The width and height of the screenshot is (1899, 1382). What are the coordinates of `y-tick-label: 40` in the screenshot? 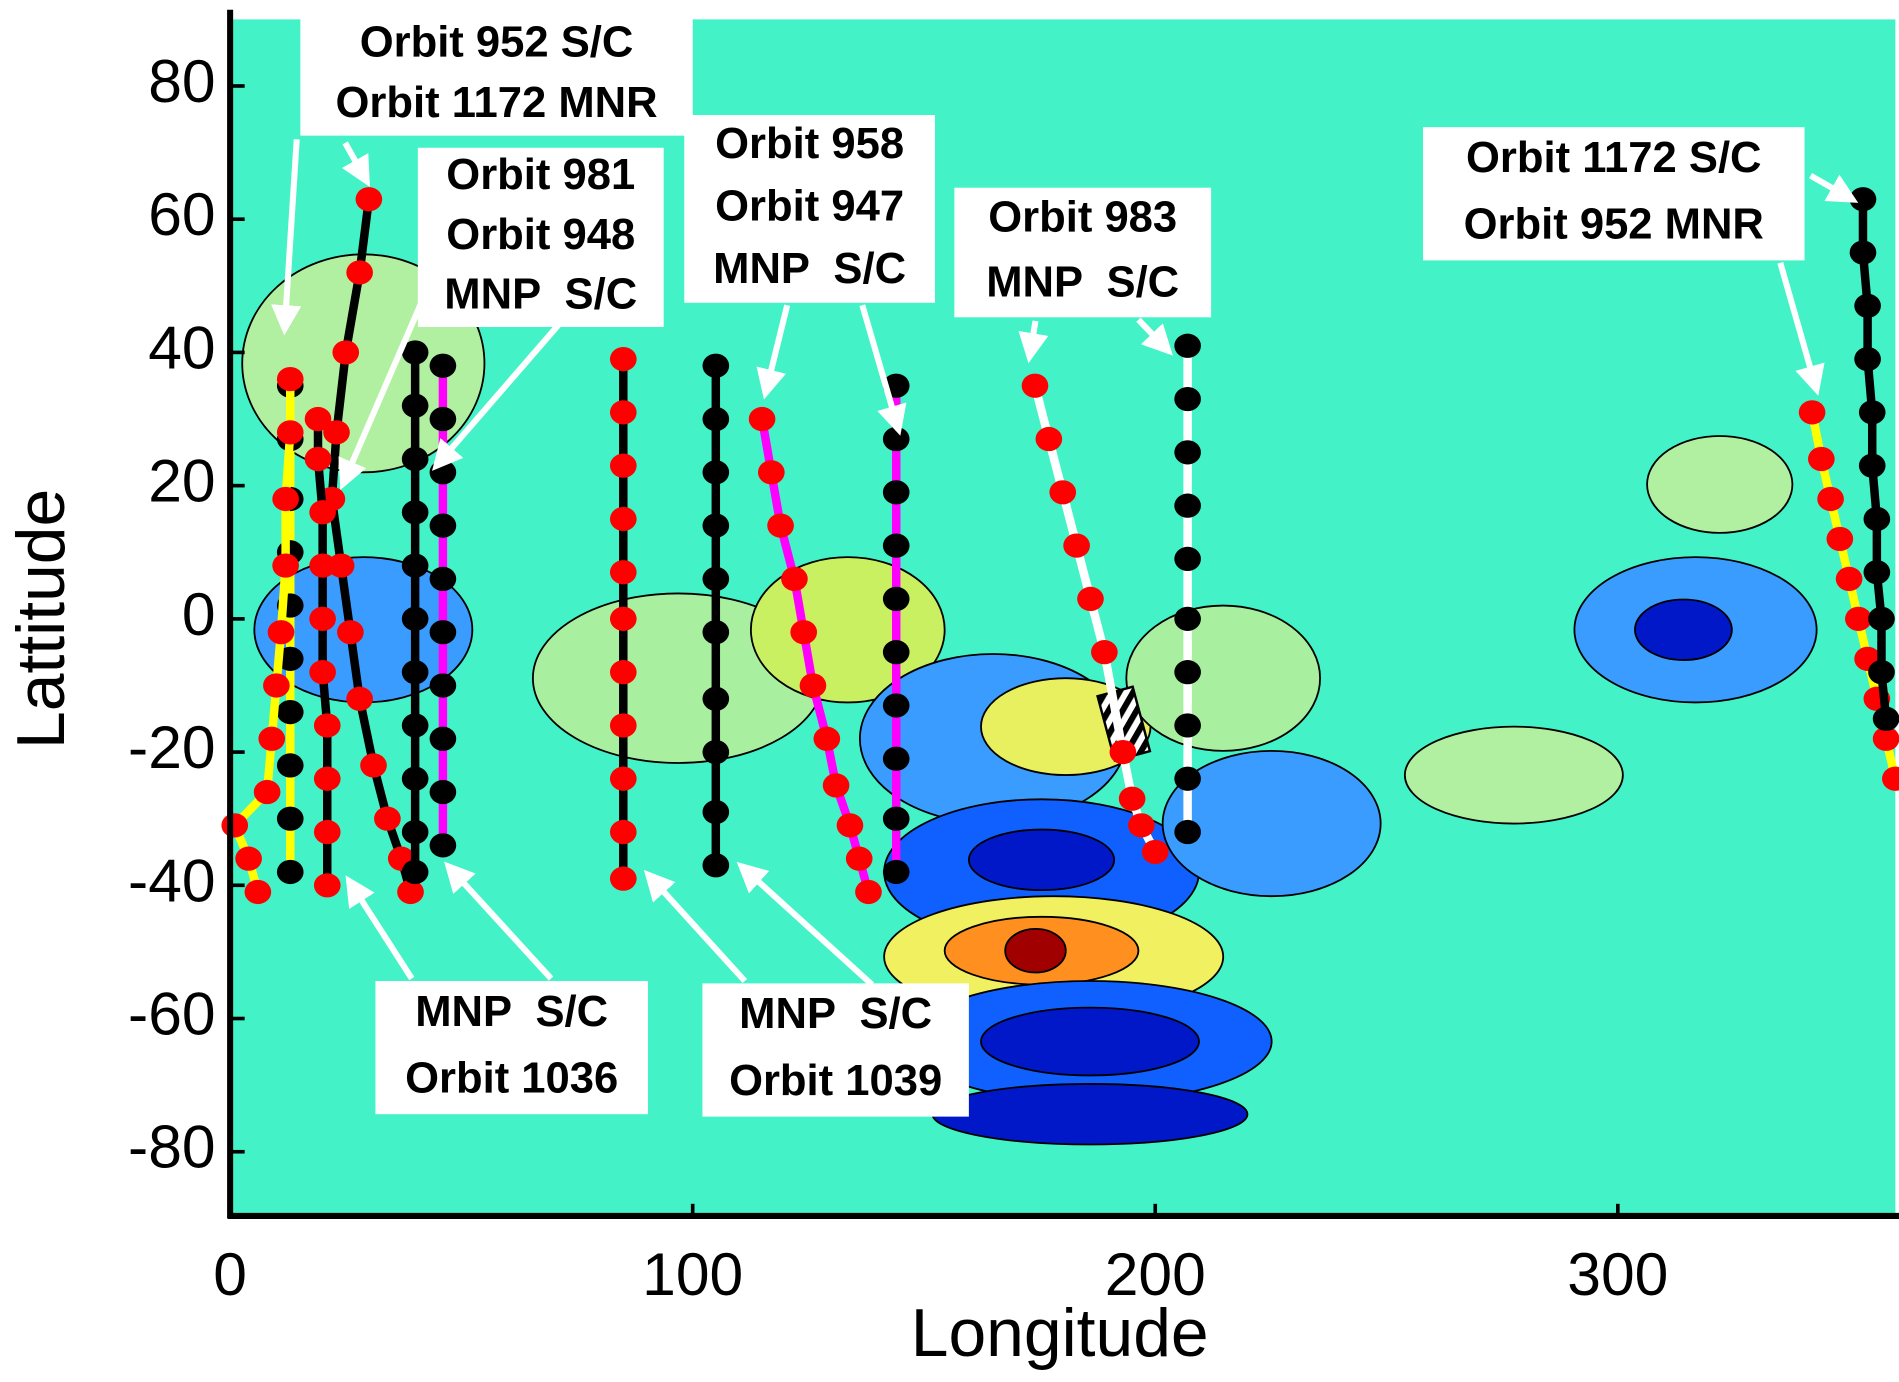 It's located at (181, 347).